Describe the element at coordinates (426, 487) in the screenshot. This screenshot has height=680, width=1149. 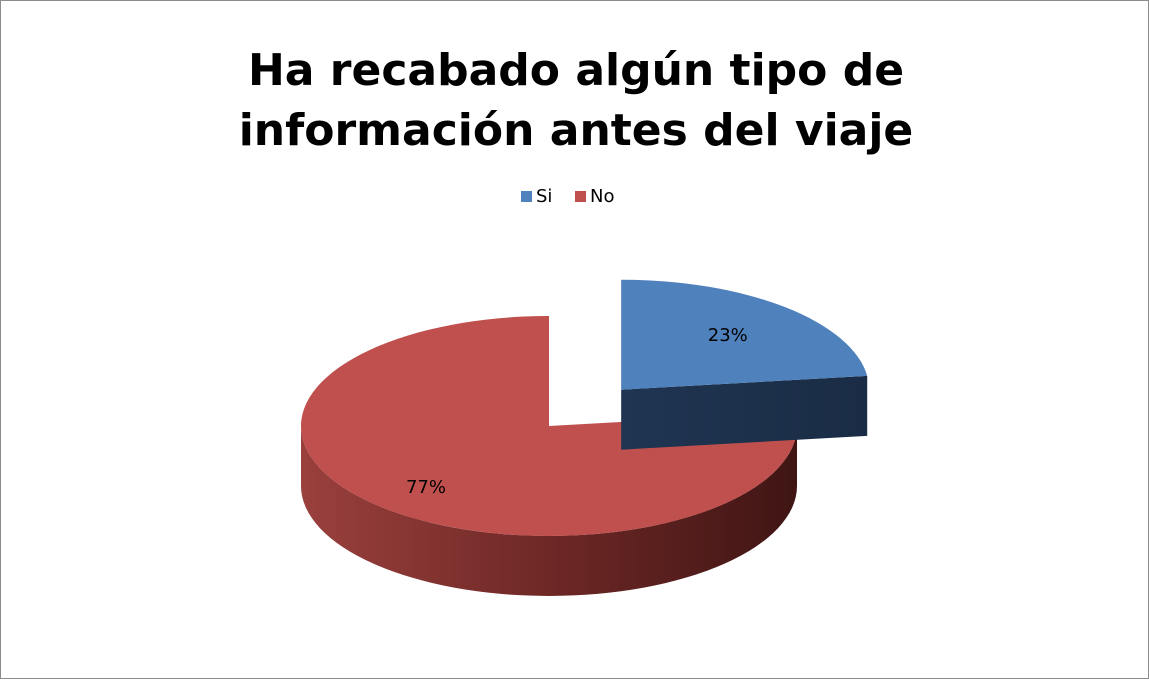
I see `data-label: 77%` at that location.